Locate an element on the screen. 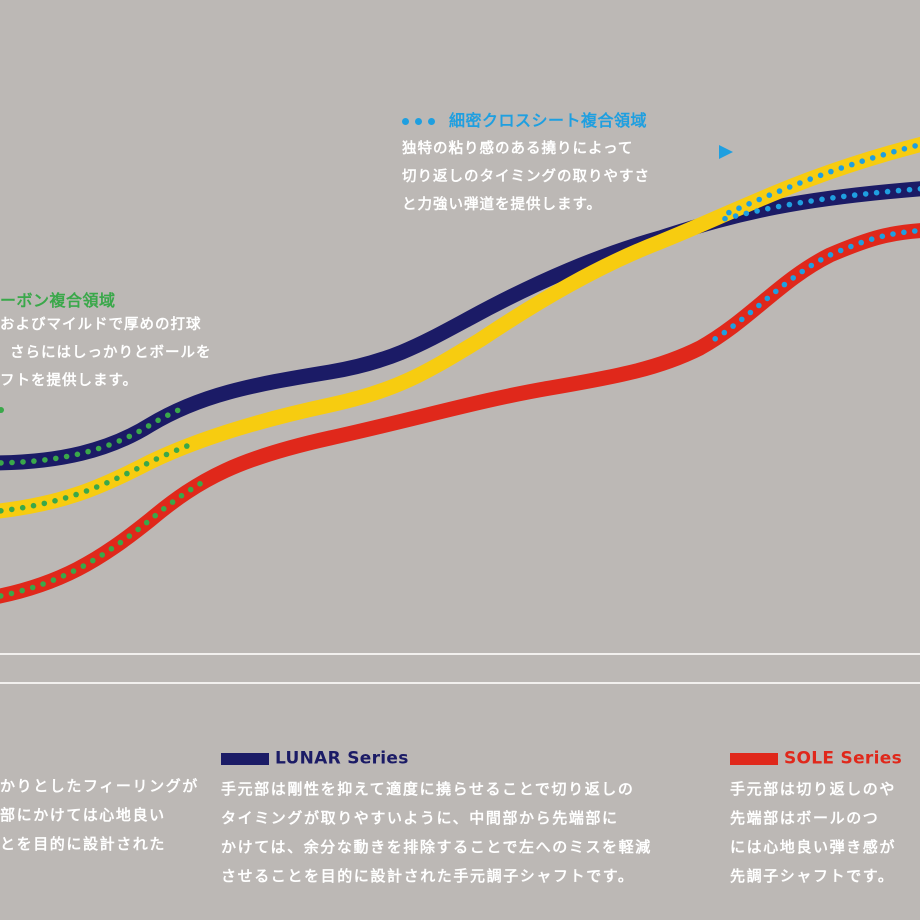 Image resolution: width=920 pixels, height=920 pixels. lunar-legend: LUNAR Series is located at coordinates (315, 758).